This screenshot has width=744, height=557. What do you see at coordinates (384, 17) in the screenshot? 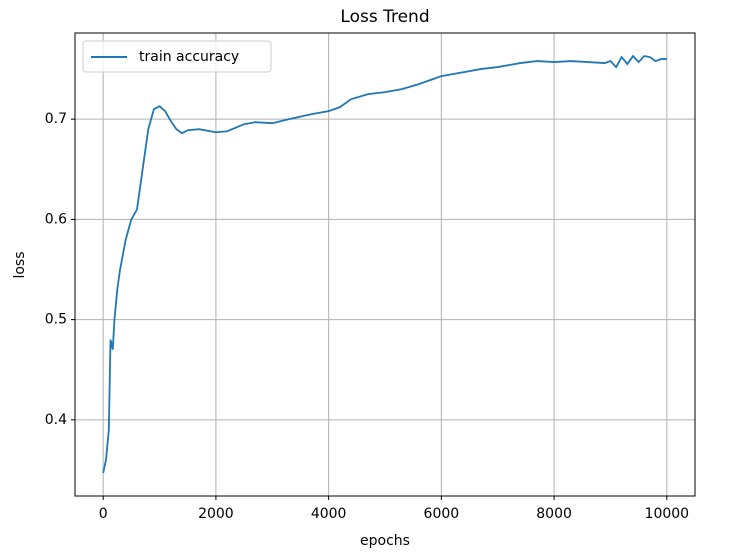
I see `chart-title: Loss Trend` at bounding box center [384, 17].